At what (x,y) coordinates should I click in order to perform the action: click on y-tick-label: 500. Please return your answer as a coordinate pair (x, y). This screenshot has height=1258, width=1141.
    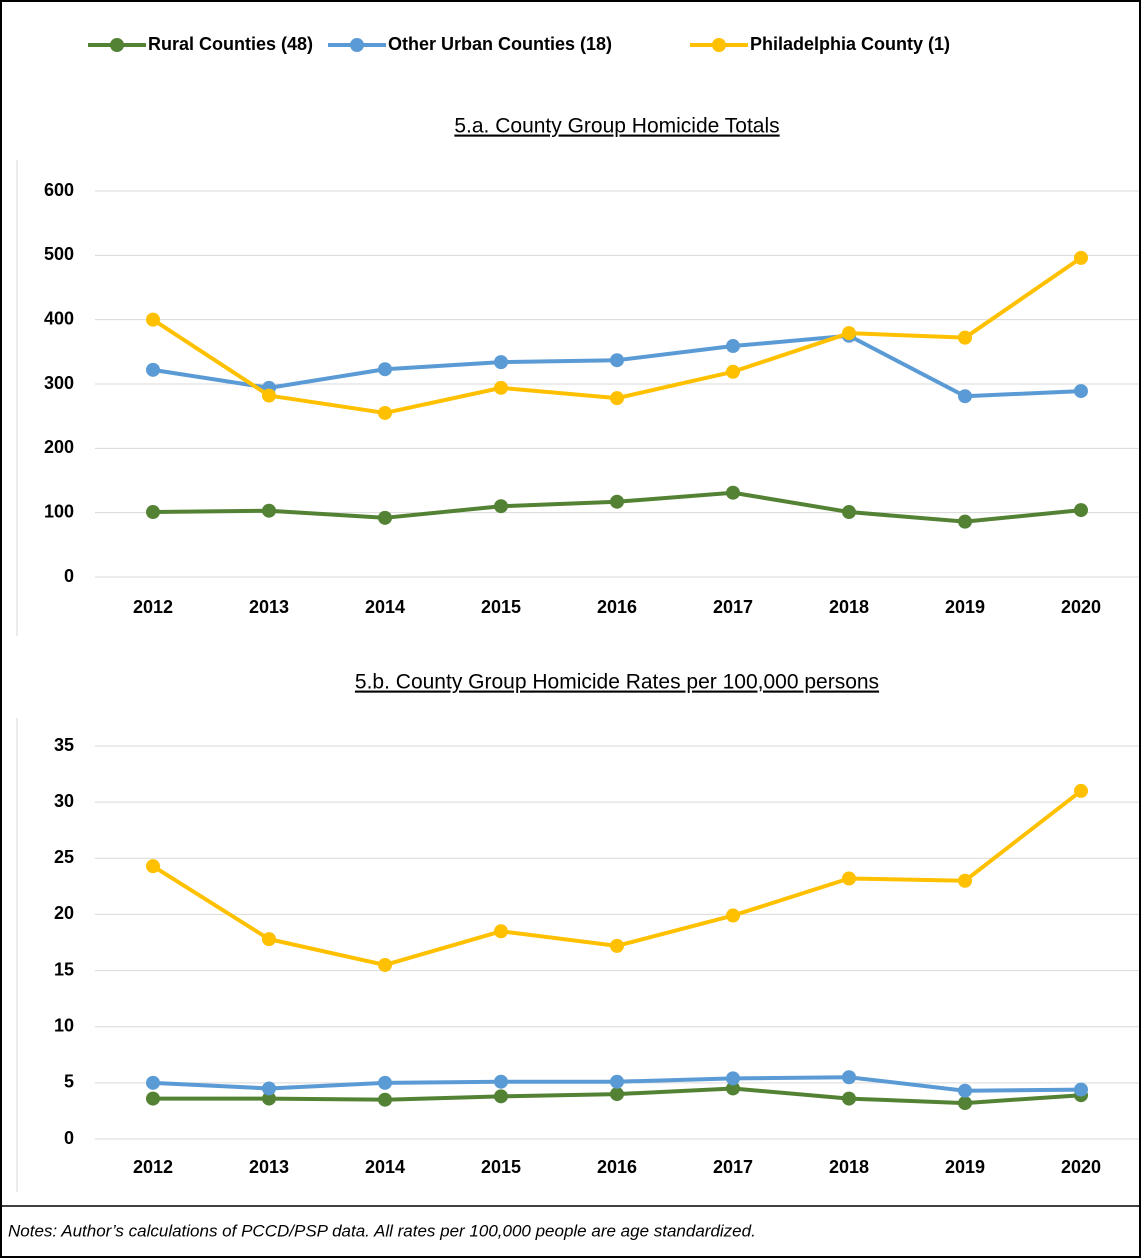
    Looking at the image, I should click on (59, 254).